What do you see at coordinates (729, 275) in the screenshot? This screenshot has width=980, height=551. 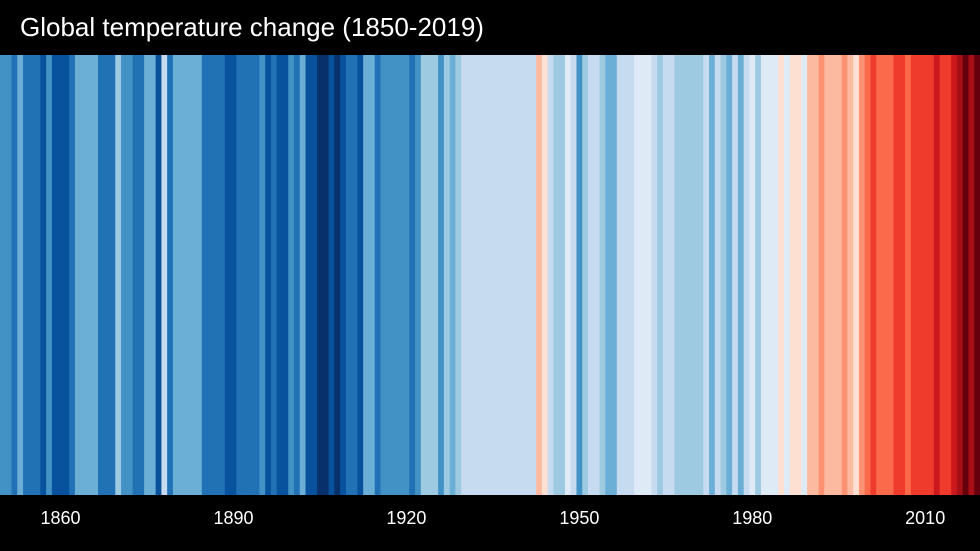 I see `stripe-1976` at bounding box center [729, 275].